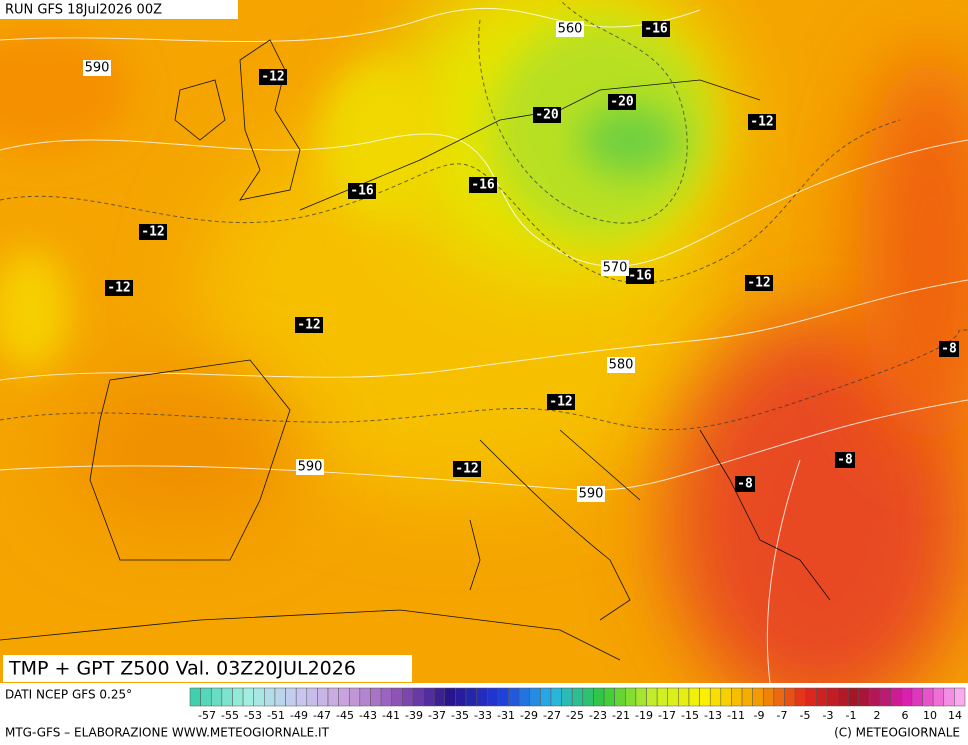  What do you see at coordinates (897, 733) in the screenshot?
I see `footer-right: (C) METEOGIORNALE` at bounding box center [897, 733].